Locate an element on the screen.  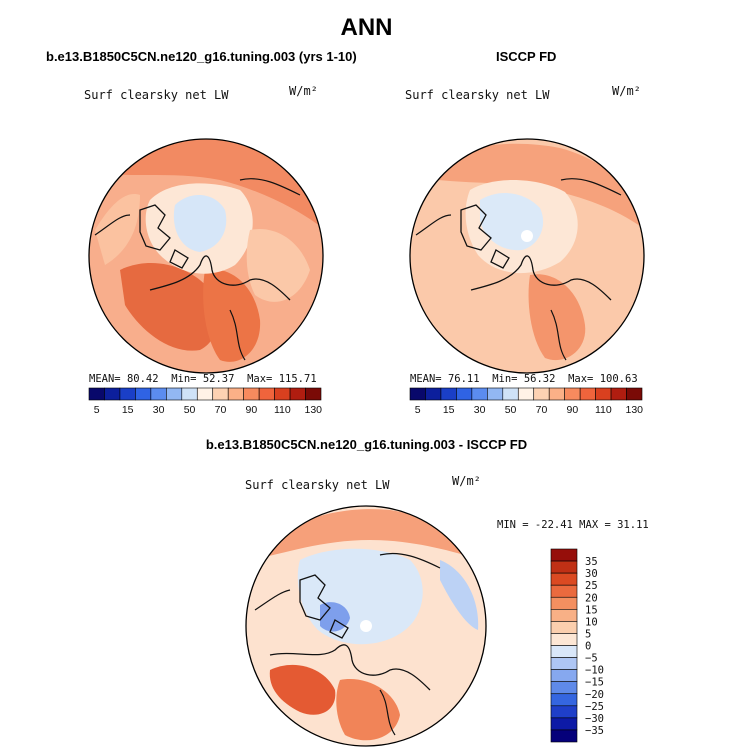
diff-colorbar-tick-label: −25 is located at coordinates (594, 707).